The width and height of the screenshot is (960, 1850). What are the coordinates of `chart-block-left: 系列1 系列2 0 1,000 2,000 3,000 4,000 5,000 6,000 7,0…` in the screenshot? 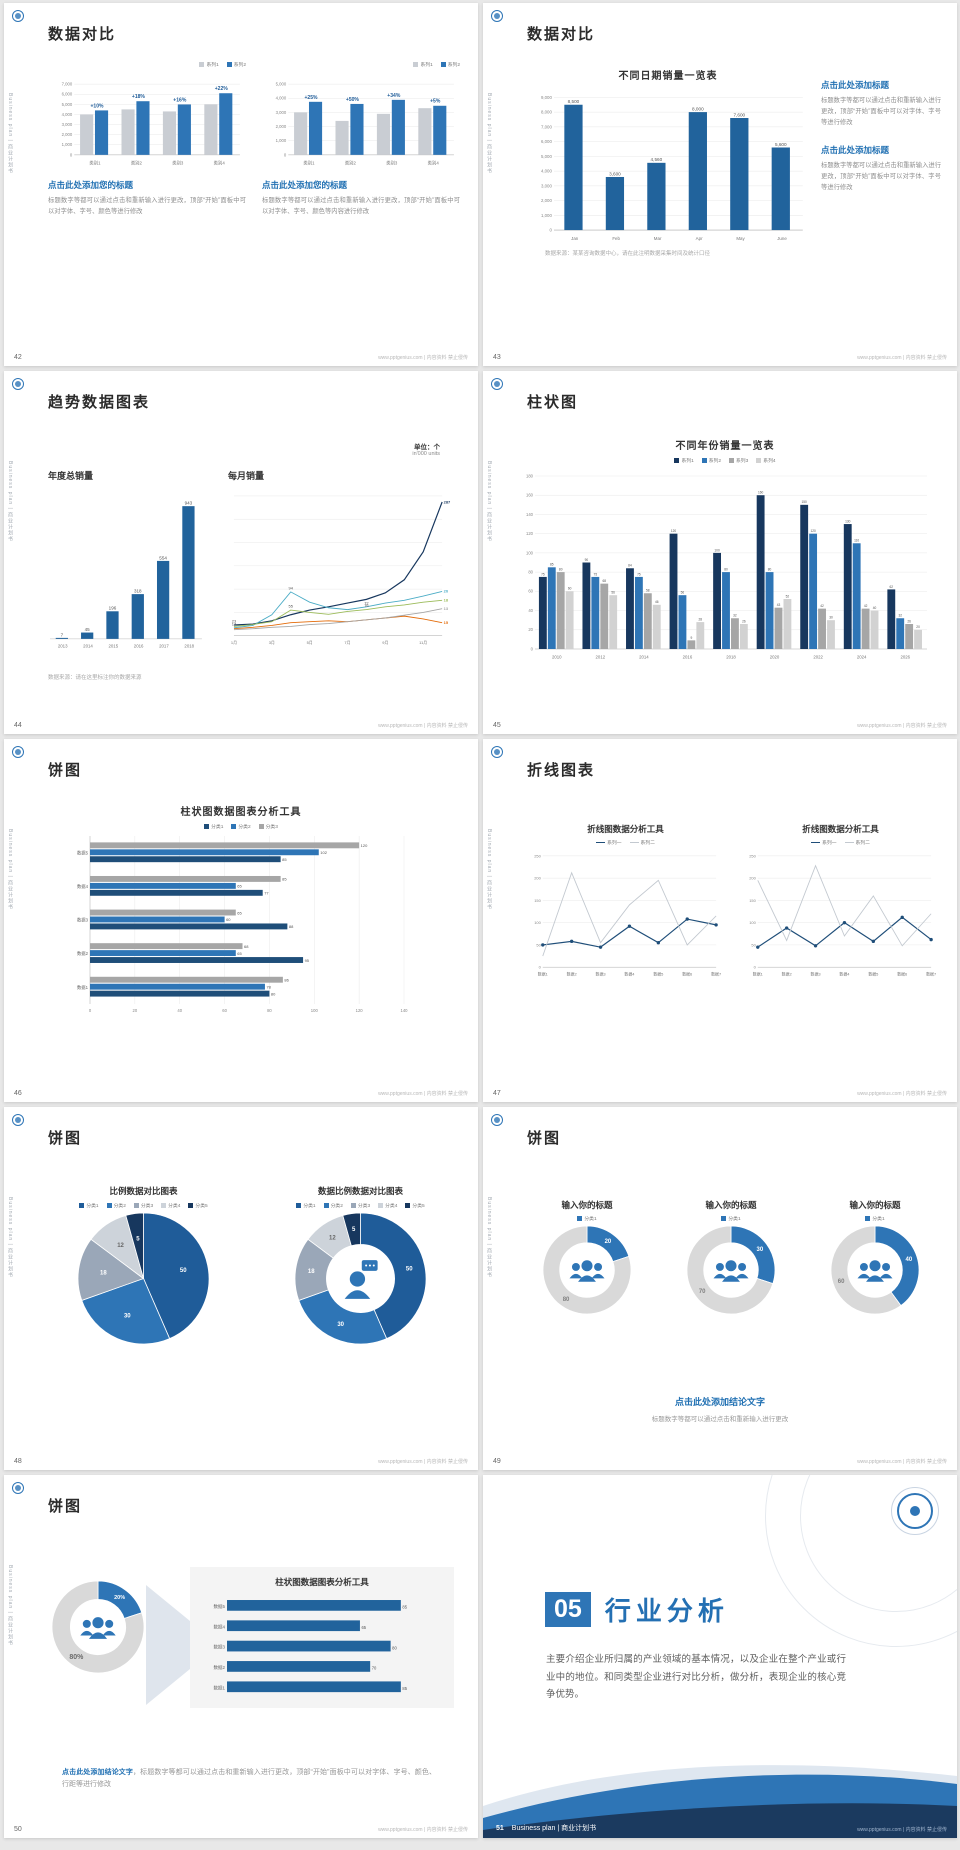 It's located at (147, 139).